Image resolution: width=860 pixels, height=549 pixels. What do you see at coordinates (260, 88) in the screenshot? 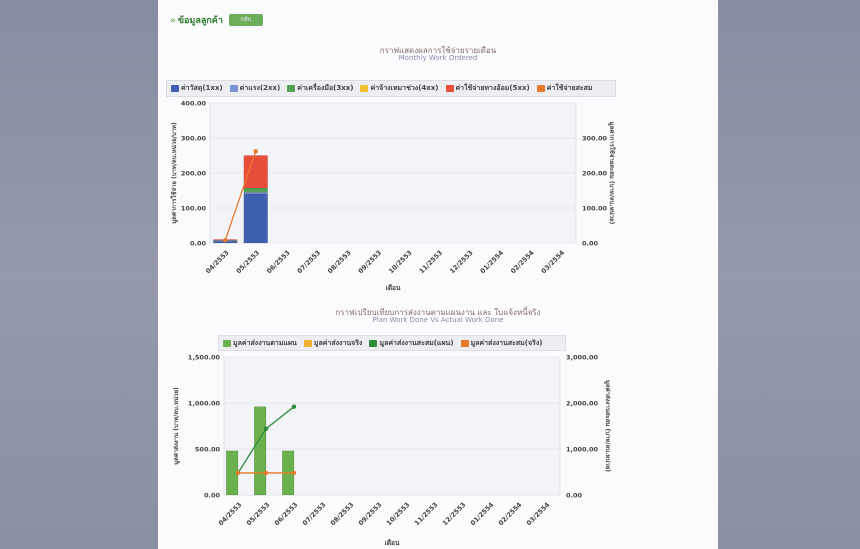
I see `legend-label: ค่าแรง(2xx)` at bounding box center [260, 88].